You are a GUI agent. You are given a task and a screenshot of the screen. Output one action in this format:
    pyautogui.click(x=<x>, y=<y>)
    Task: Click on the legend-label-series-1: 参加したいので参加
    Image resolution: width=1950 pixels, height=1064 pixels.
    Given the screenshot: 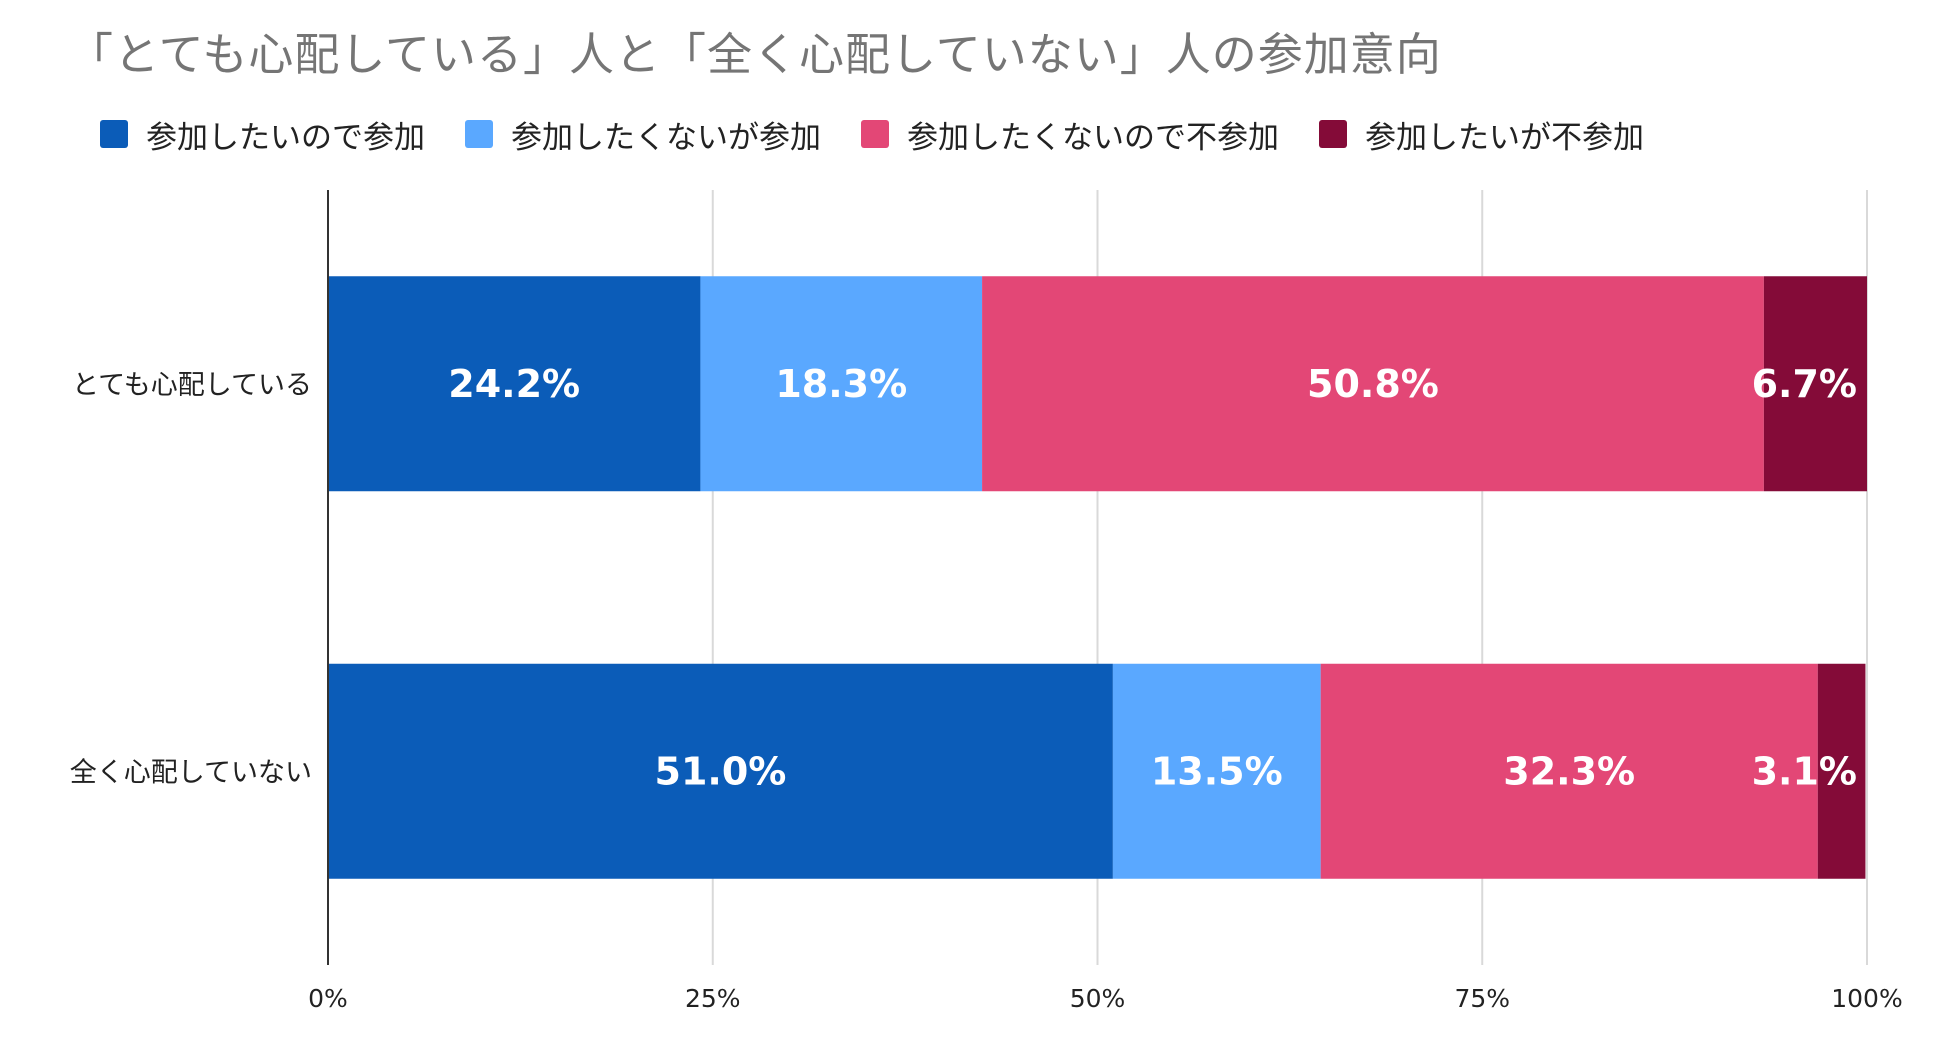 What is the action you would take?
    pyautogui.click(x=285, y=137)
    